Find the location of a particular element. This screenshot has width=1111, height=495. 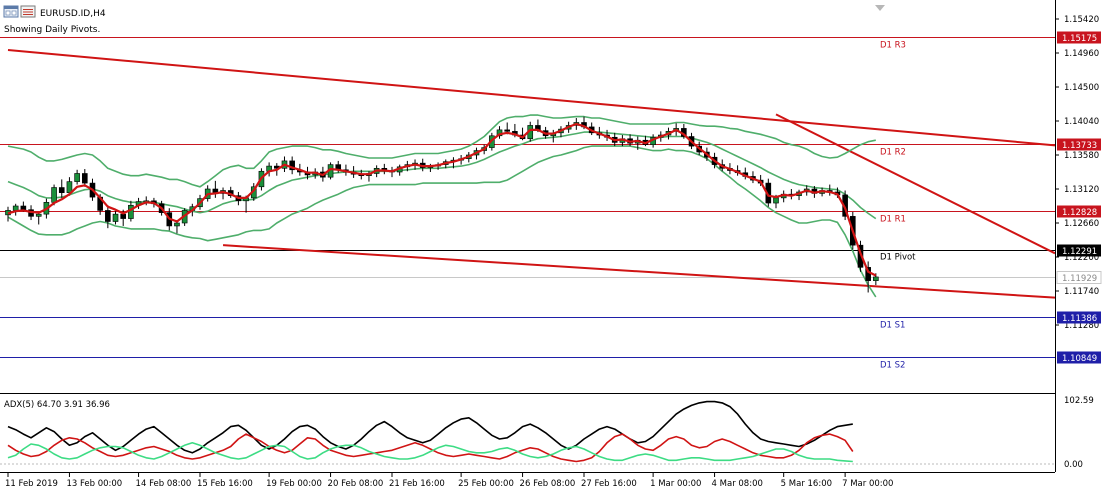

chart-window-icon is located at coordinates (11, 11).